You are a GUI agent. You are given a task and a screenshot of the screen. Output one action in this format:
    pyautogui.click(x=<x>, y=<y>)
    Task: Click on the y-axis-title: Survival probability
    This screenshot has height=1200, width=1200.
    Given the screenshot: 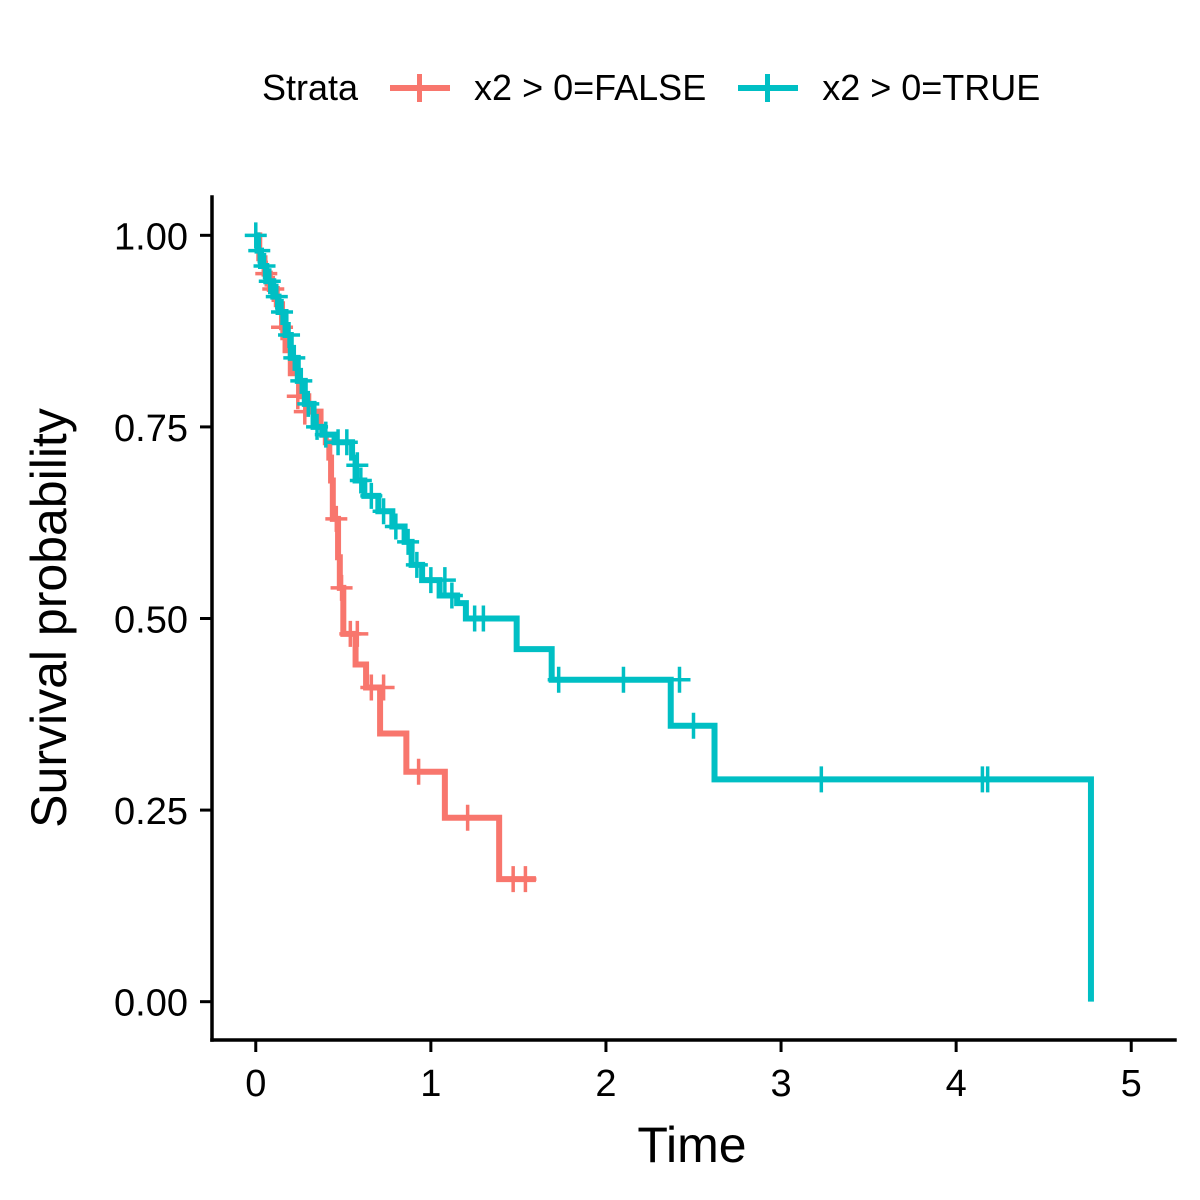 What is the action you would take?
    pyautogui.click(x=49, y=618)
    